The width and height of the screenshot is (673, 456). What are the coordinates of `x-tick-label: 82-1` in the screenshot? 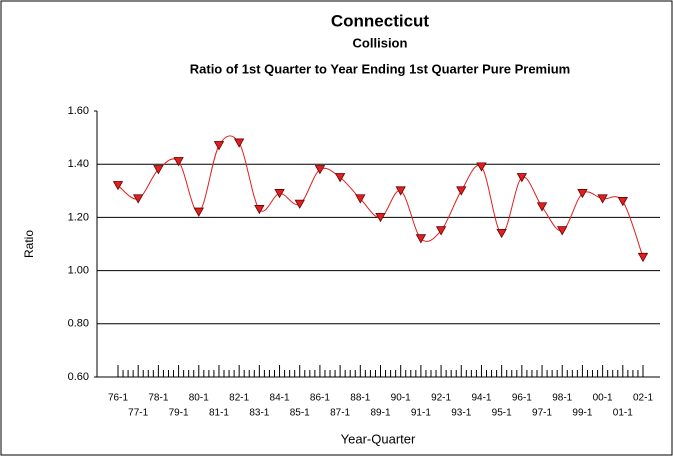 It's located at (239, 398).